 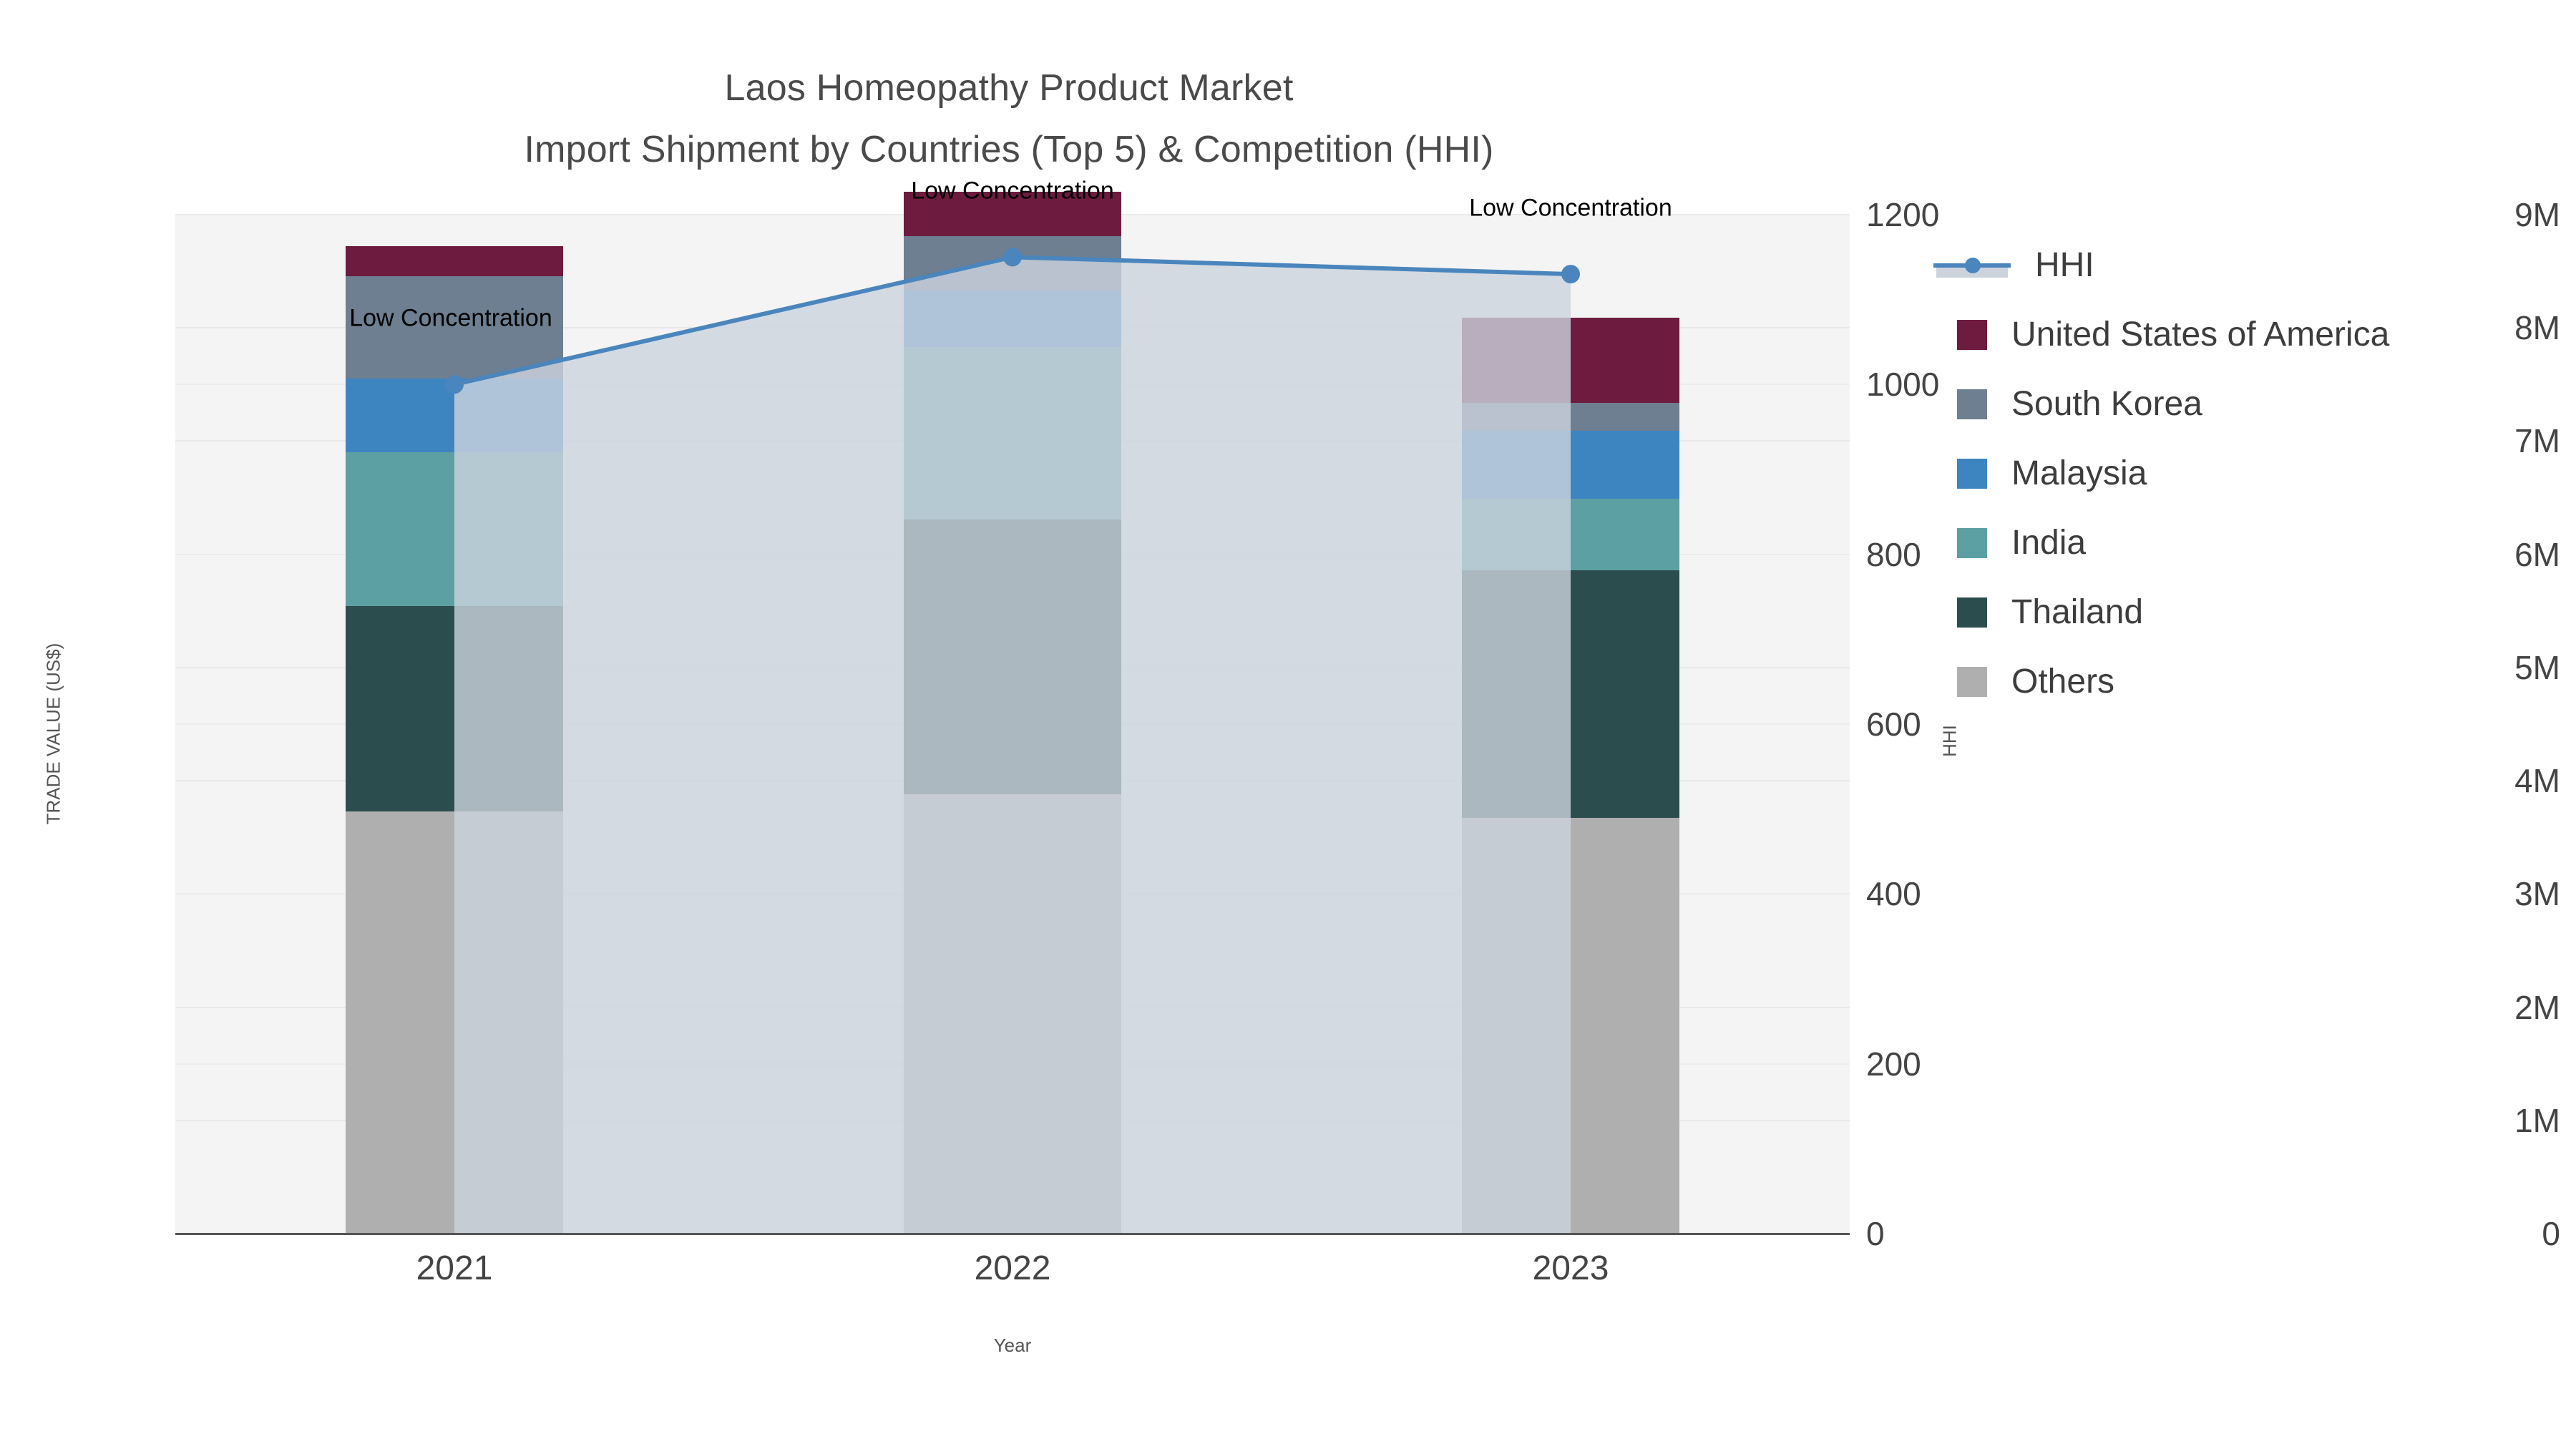 I want to click on legend-item: HHI, so click(x=2242, y=265).